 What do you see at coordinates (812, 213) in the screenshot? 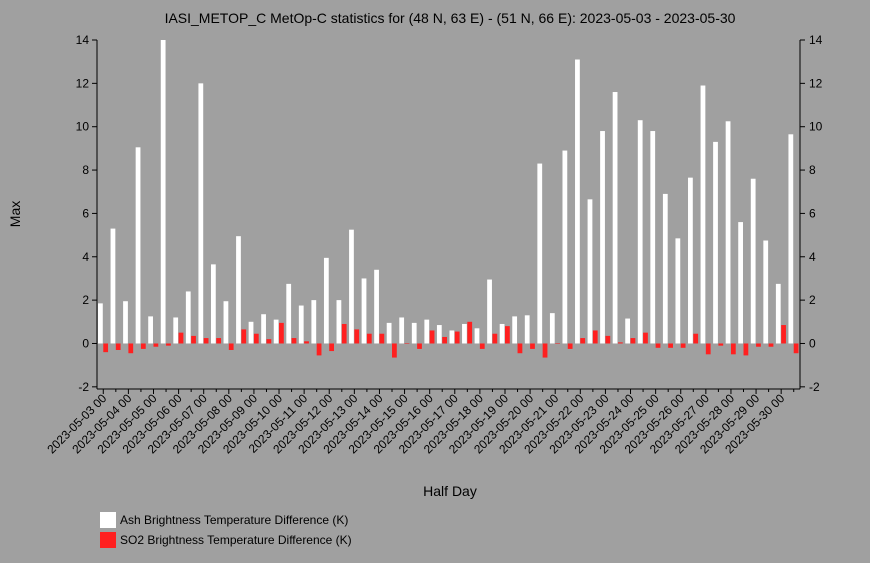
I see `y2-tick-label: 6` at bounding box center [812, 213].